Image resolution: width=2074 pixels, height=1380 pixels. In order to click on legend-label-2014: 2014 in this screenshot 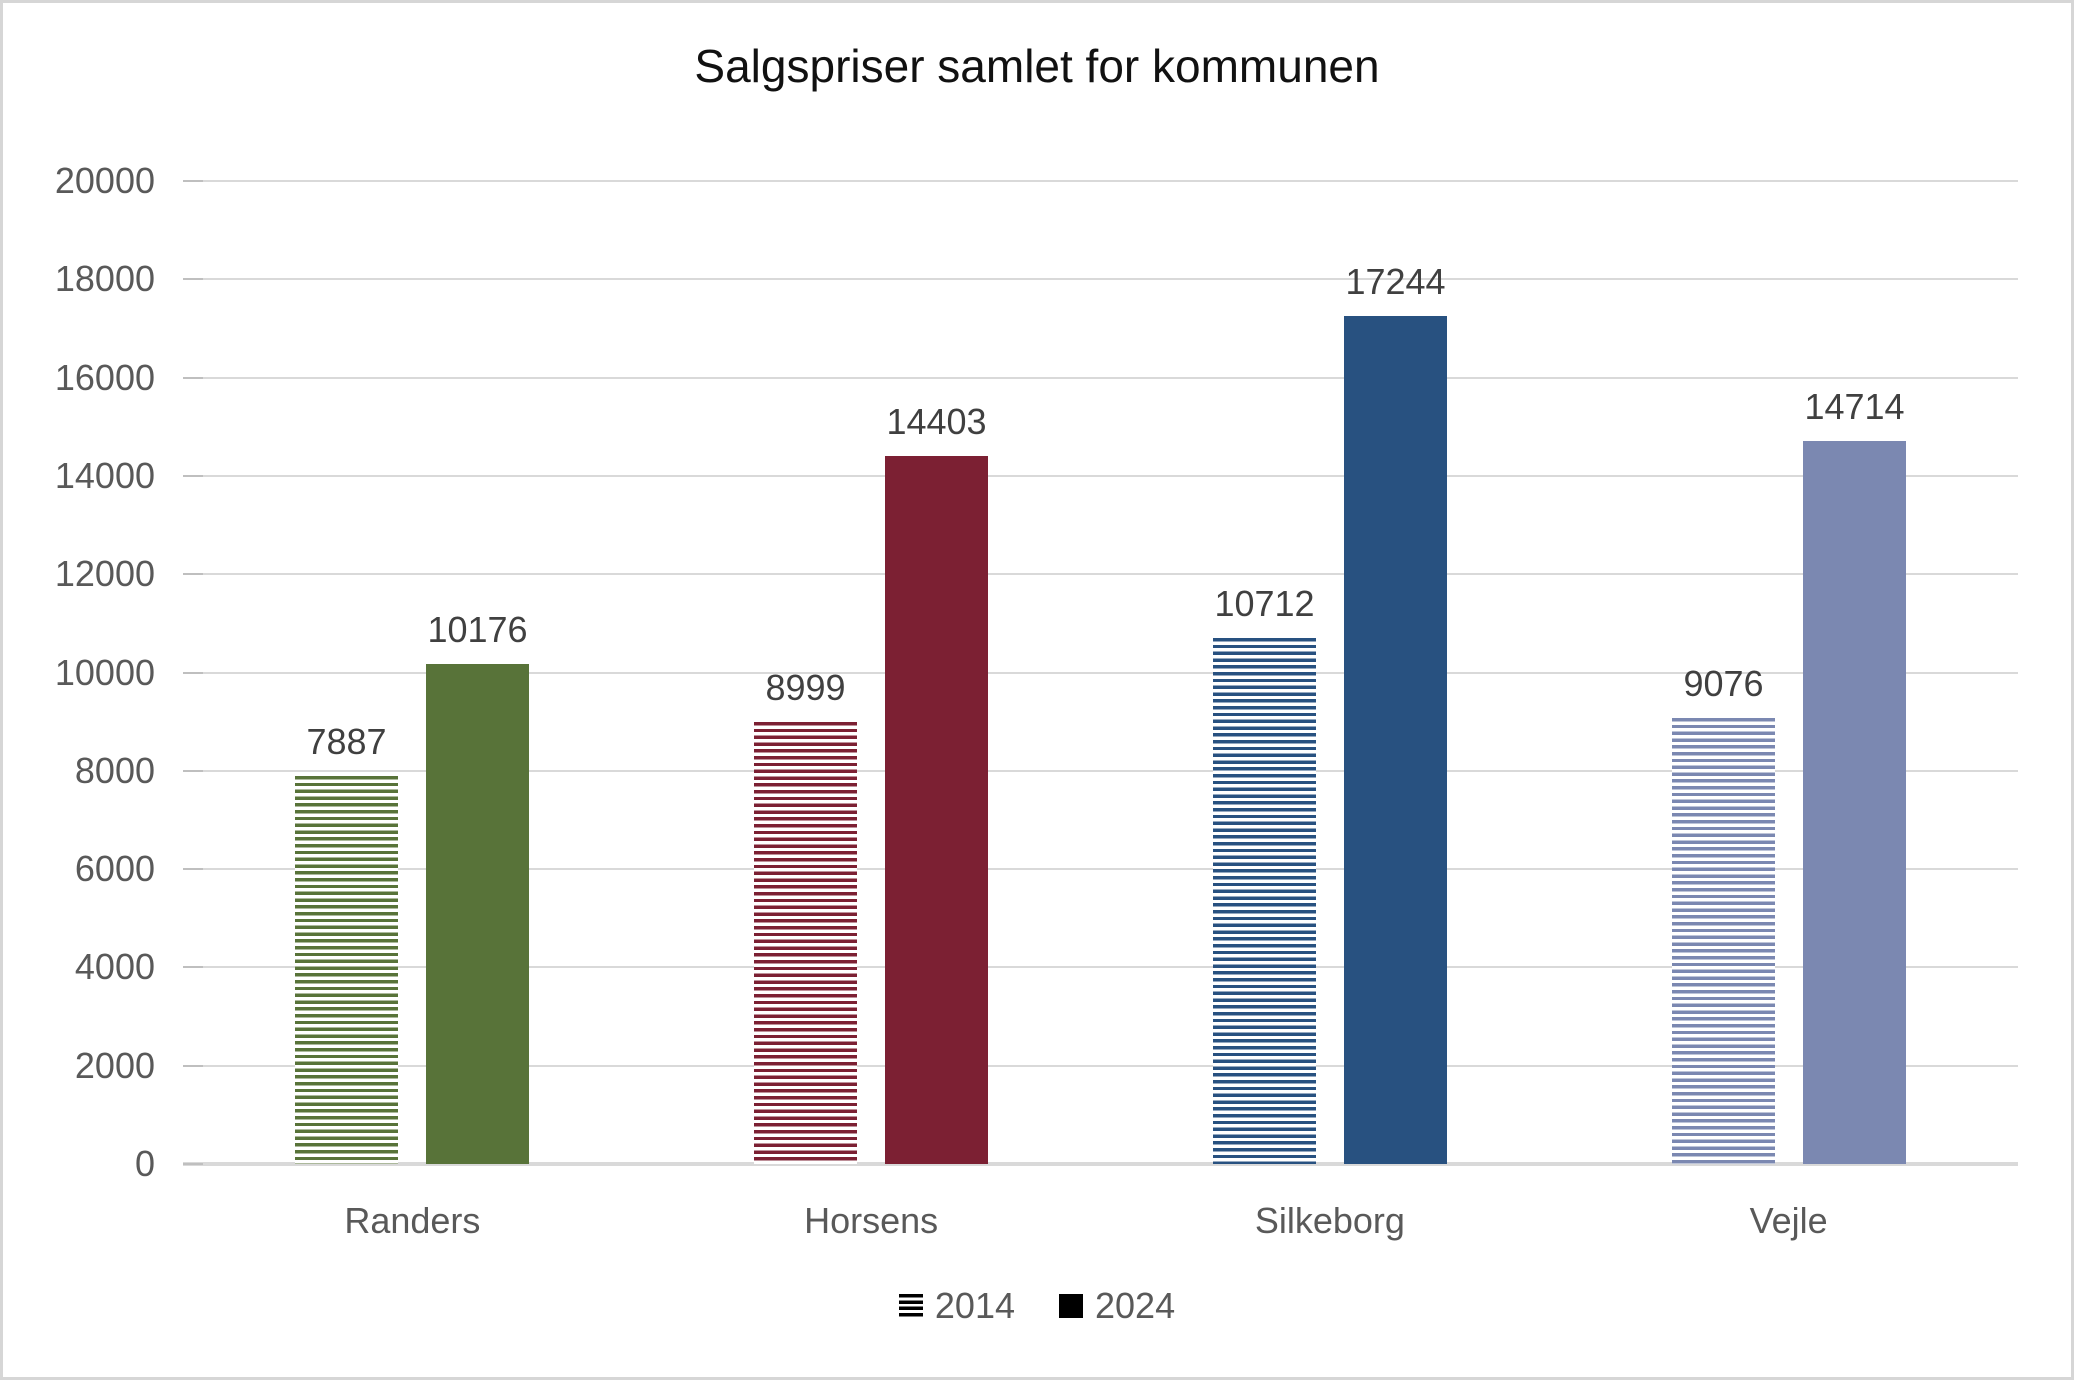, I will do `click(974, 1305)`.